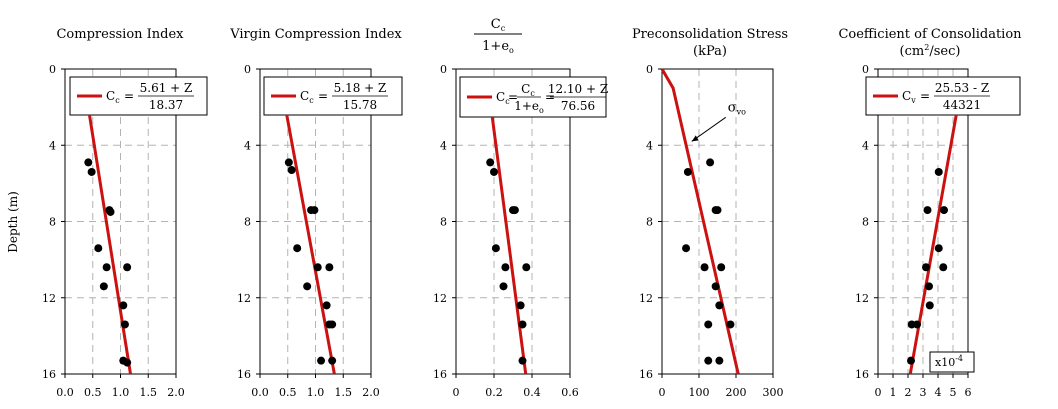  What do you see at coordinates (529, 107) in the screenshot?
I see `legend-fraction-den: 1+eo` at bounding box center [529, 107].